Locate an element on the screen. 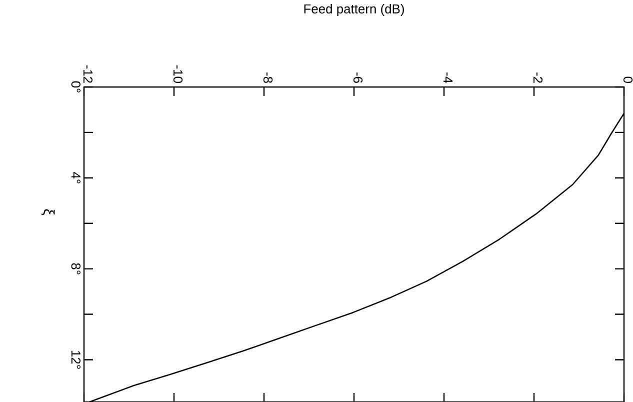  y-tick-label: 4° is located at coordinates (75, 178).